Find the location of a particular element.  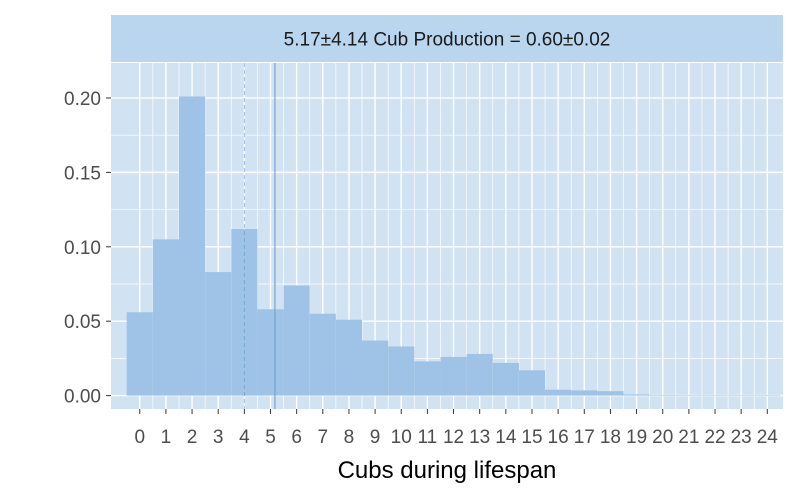

x-tick-label: 18 is located at coordinates (610, 437).